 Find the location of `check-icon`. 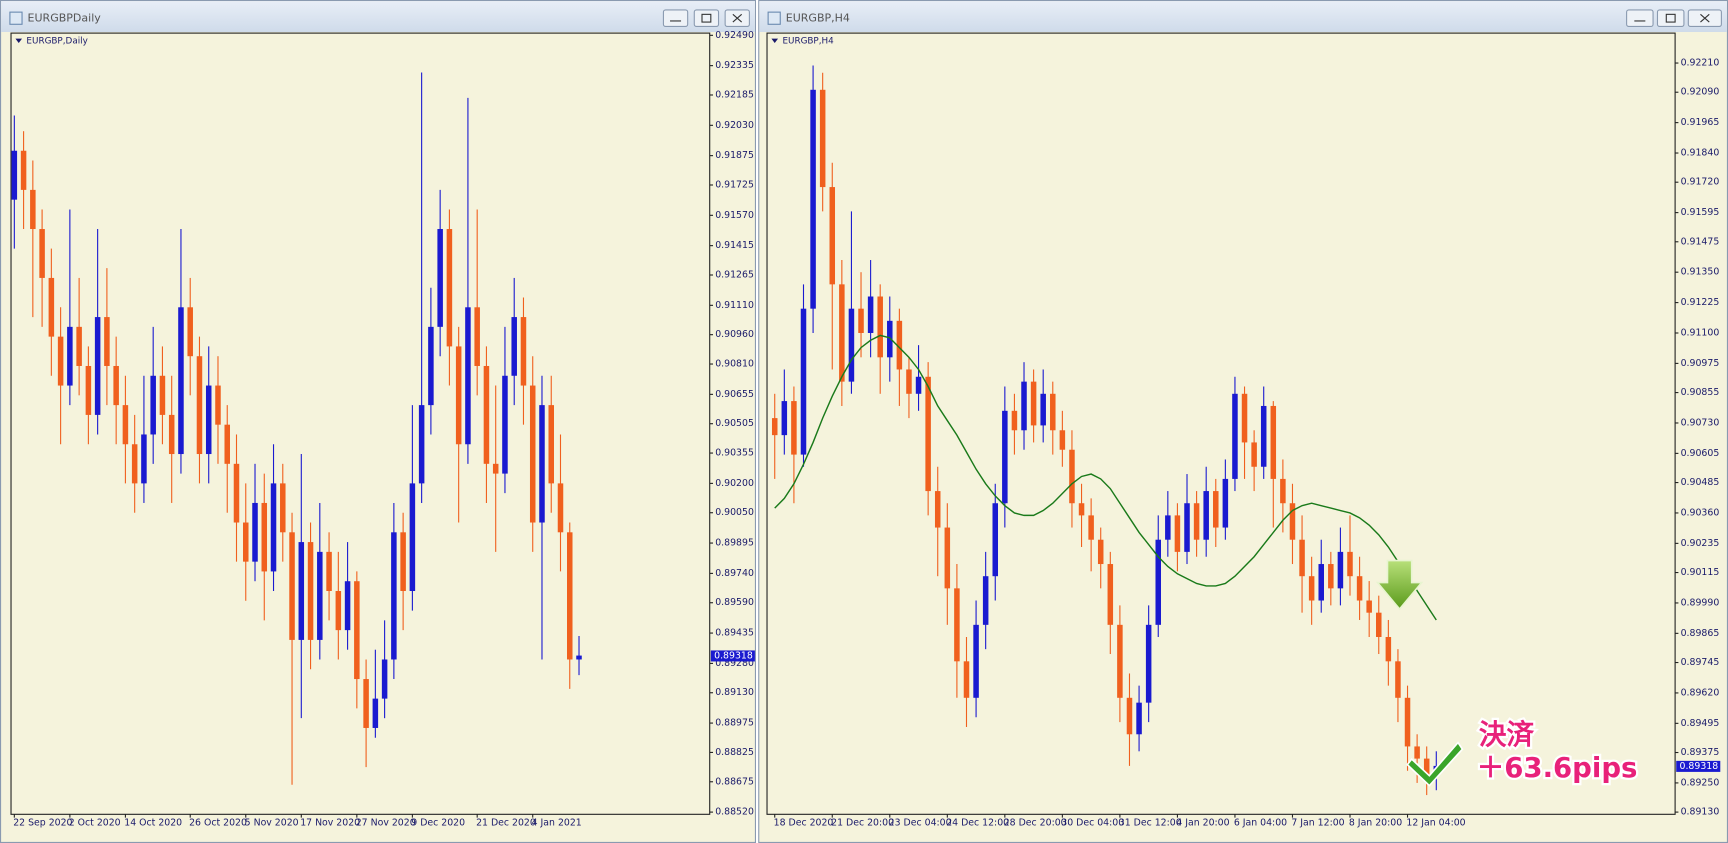

check-icon is located at coordinates (1435, 764).